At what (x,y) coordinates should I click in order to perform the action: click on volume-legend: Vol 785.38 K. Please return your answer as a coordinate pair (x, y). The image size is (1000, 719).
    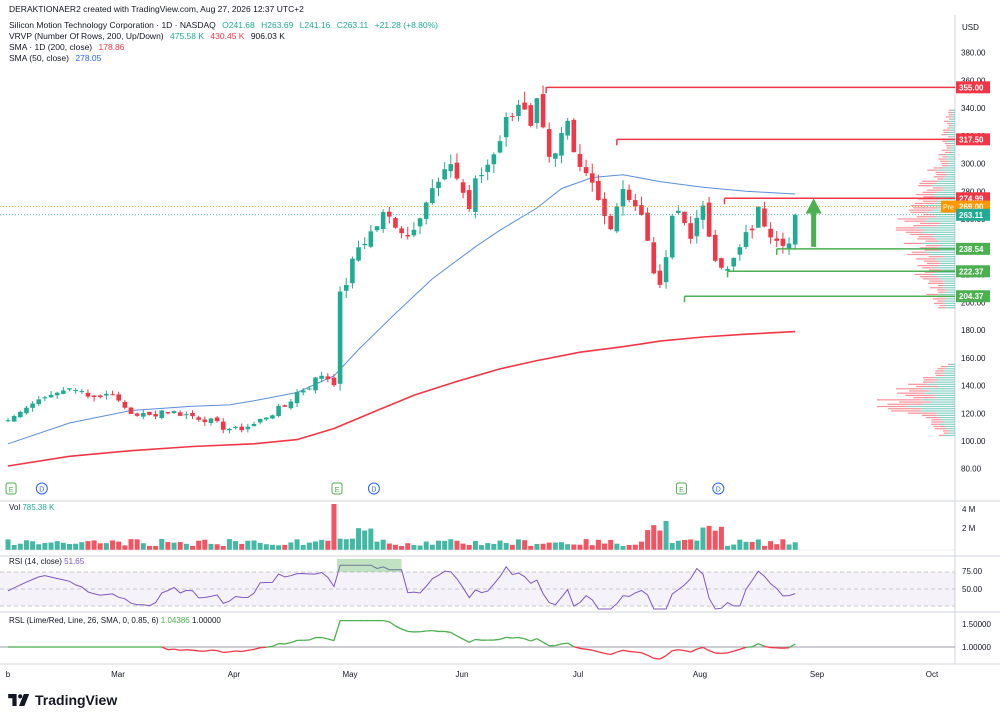
    Looking at the image, I should click on (31, 507).